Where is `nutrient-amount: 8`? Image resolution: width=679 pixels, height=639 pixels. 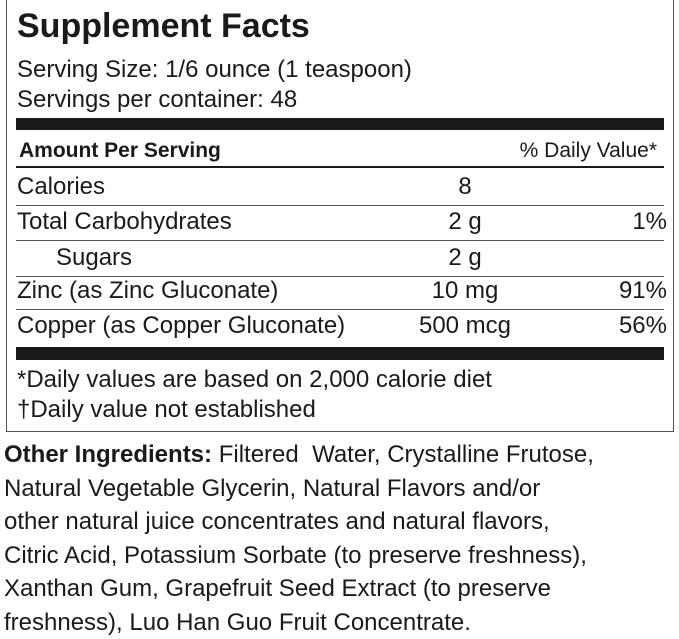
nutrient-amount: 8 is located at coordinates (465, 186).